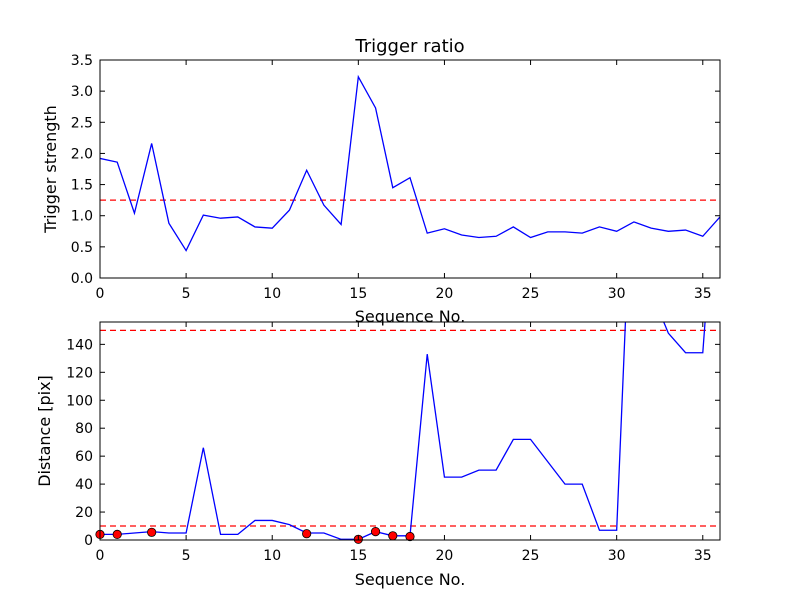 This screenshot has width=800, height=600. What do you see at coordinates (410, 316) in the screenshot?
I see `top-x-axis-label: Sequence No.` at bounding box center [410, 316].